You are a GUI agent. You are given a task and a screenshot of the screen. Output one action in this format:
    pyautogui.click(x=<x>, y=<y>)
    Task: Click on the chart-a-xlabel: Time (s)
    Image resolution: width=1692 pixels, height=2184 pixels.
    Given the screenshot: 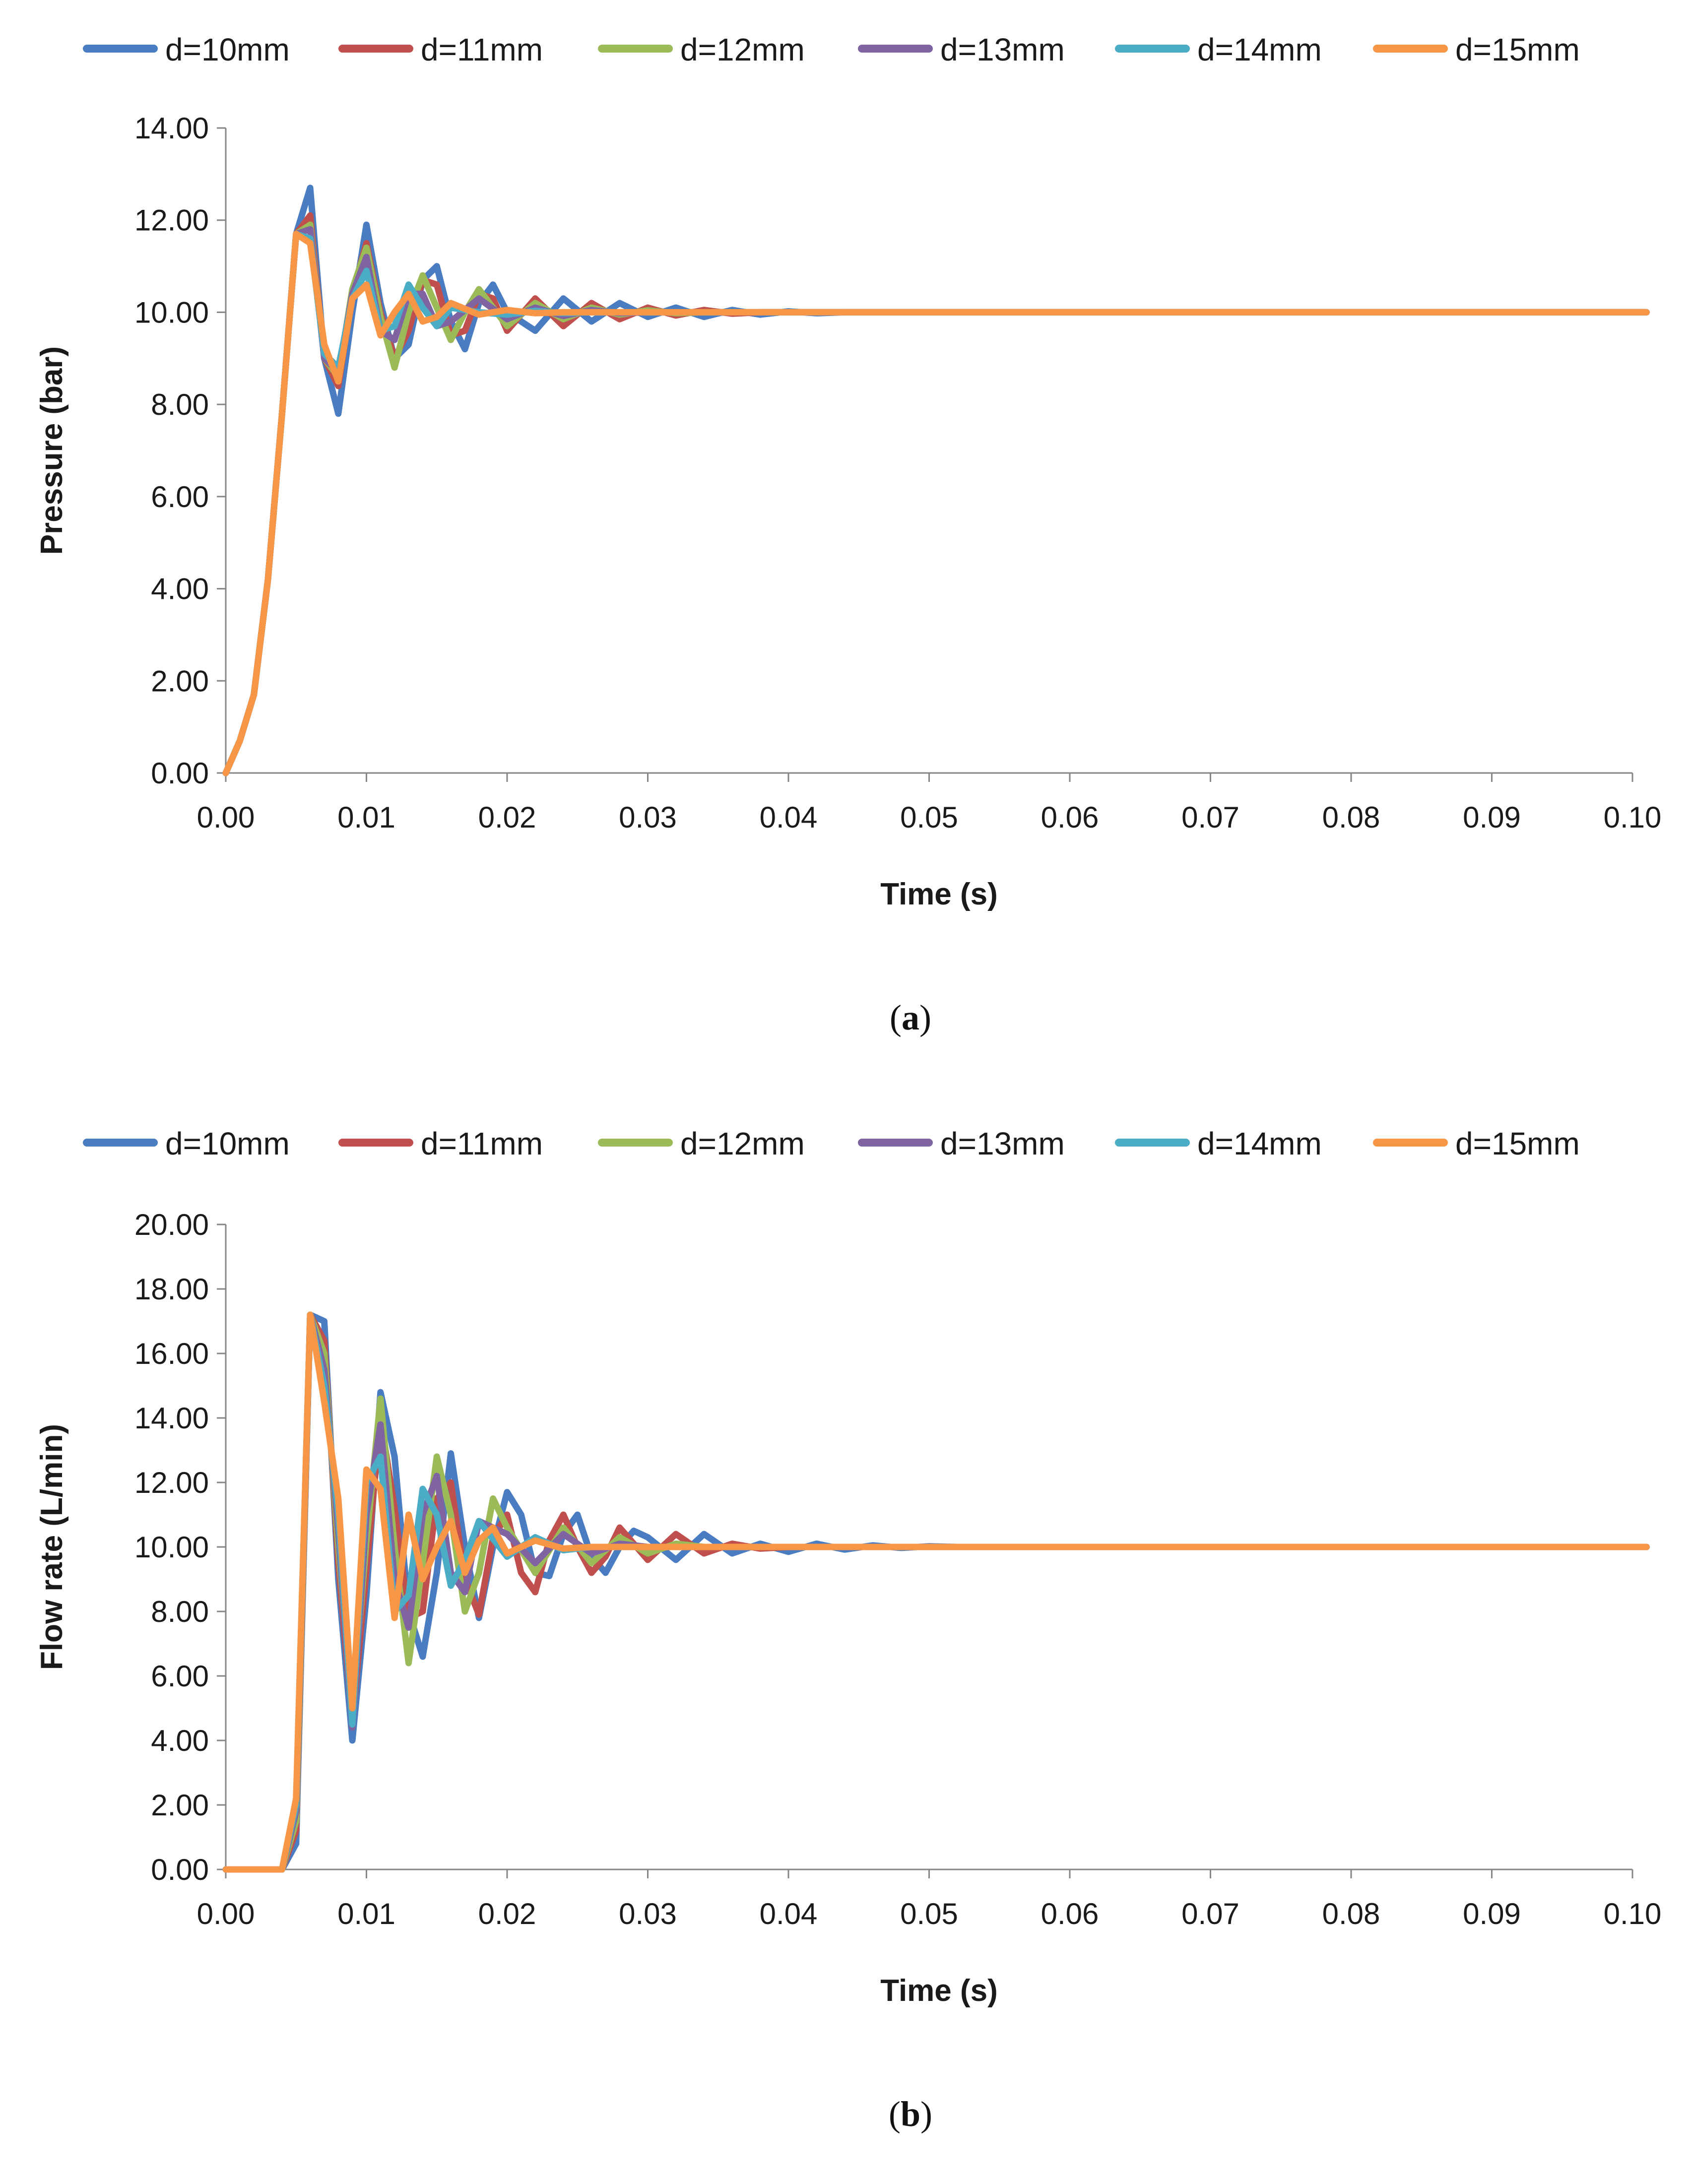 What is the action you would take?
    pyautogui.click(x=939, y=894)
    